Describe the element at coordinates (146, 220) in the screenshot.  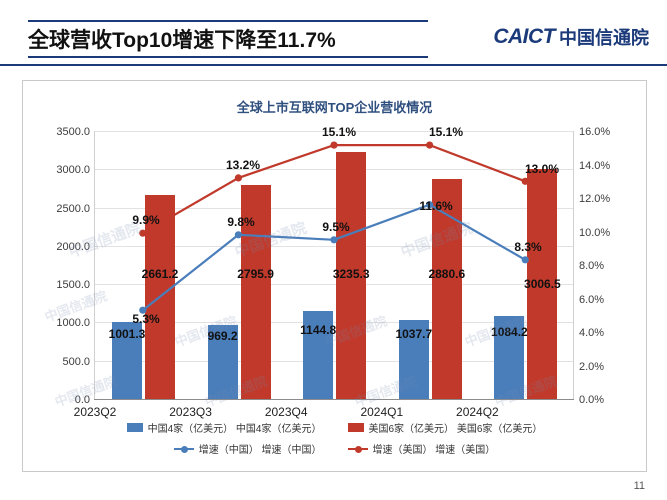
I see `point-label-us-2023Q2: 9.9%` at that location.